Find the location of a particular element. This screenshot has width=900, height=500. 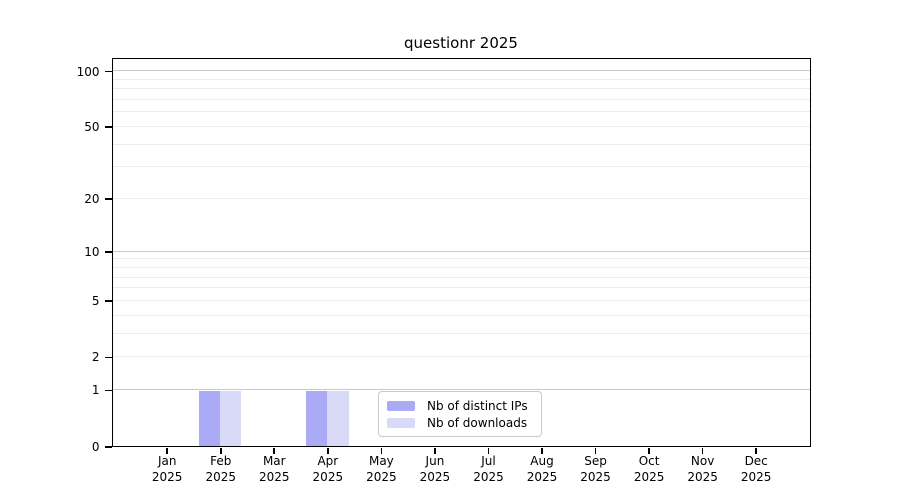

legend: Nb of distinct IPs Nb of downloads is located at coordinates (460, 414).